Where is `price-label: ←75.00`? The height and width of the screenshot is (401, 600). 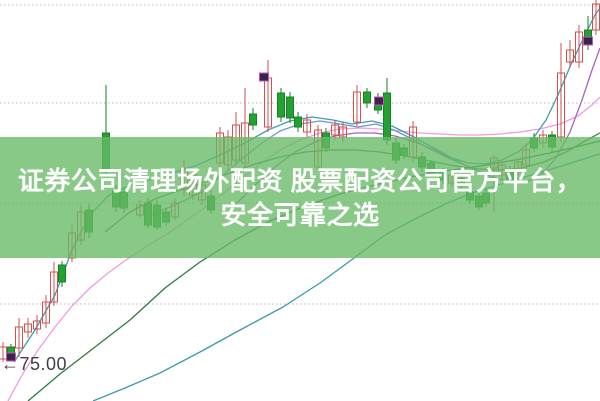 price-label: ←75.00 is located at coordinates (34, 364).